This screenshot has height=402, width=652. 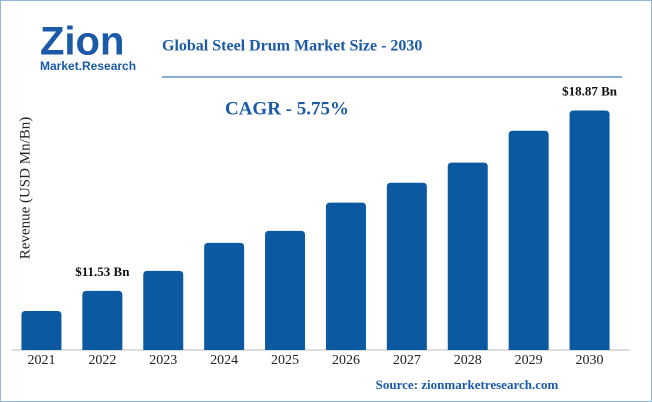 I want to click on x-tick-label: 2026, so click(x=346, y=360).